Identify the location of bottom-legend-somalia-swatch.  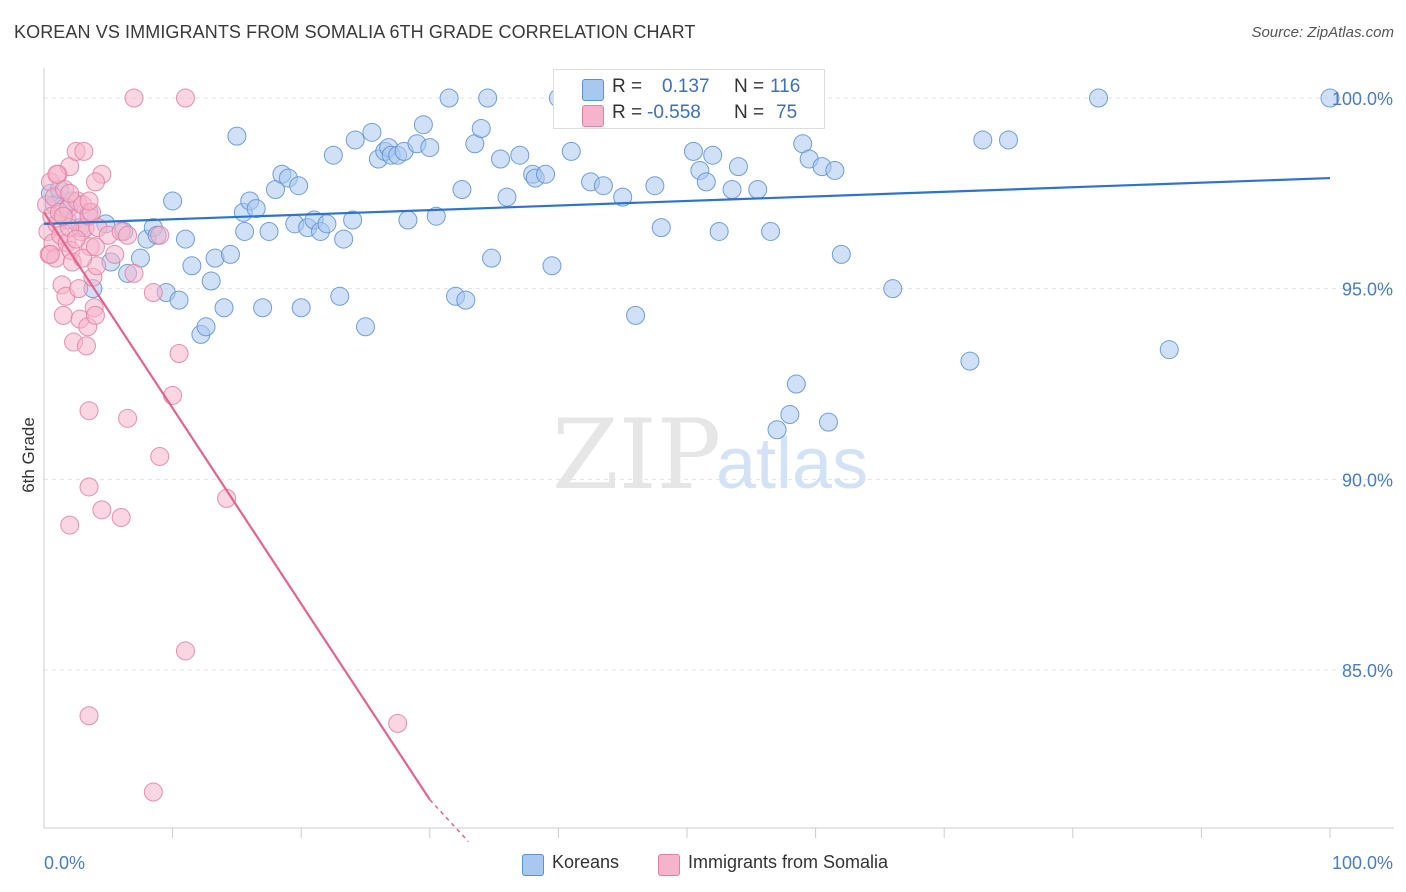
(669, 865).